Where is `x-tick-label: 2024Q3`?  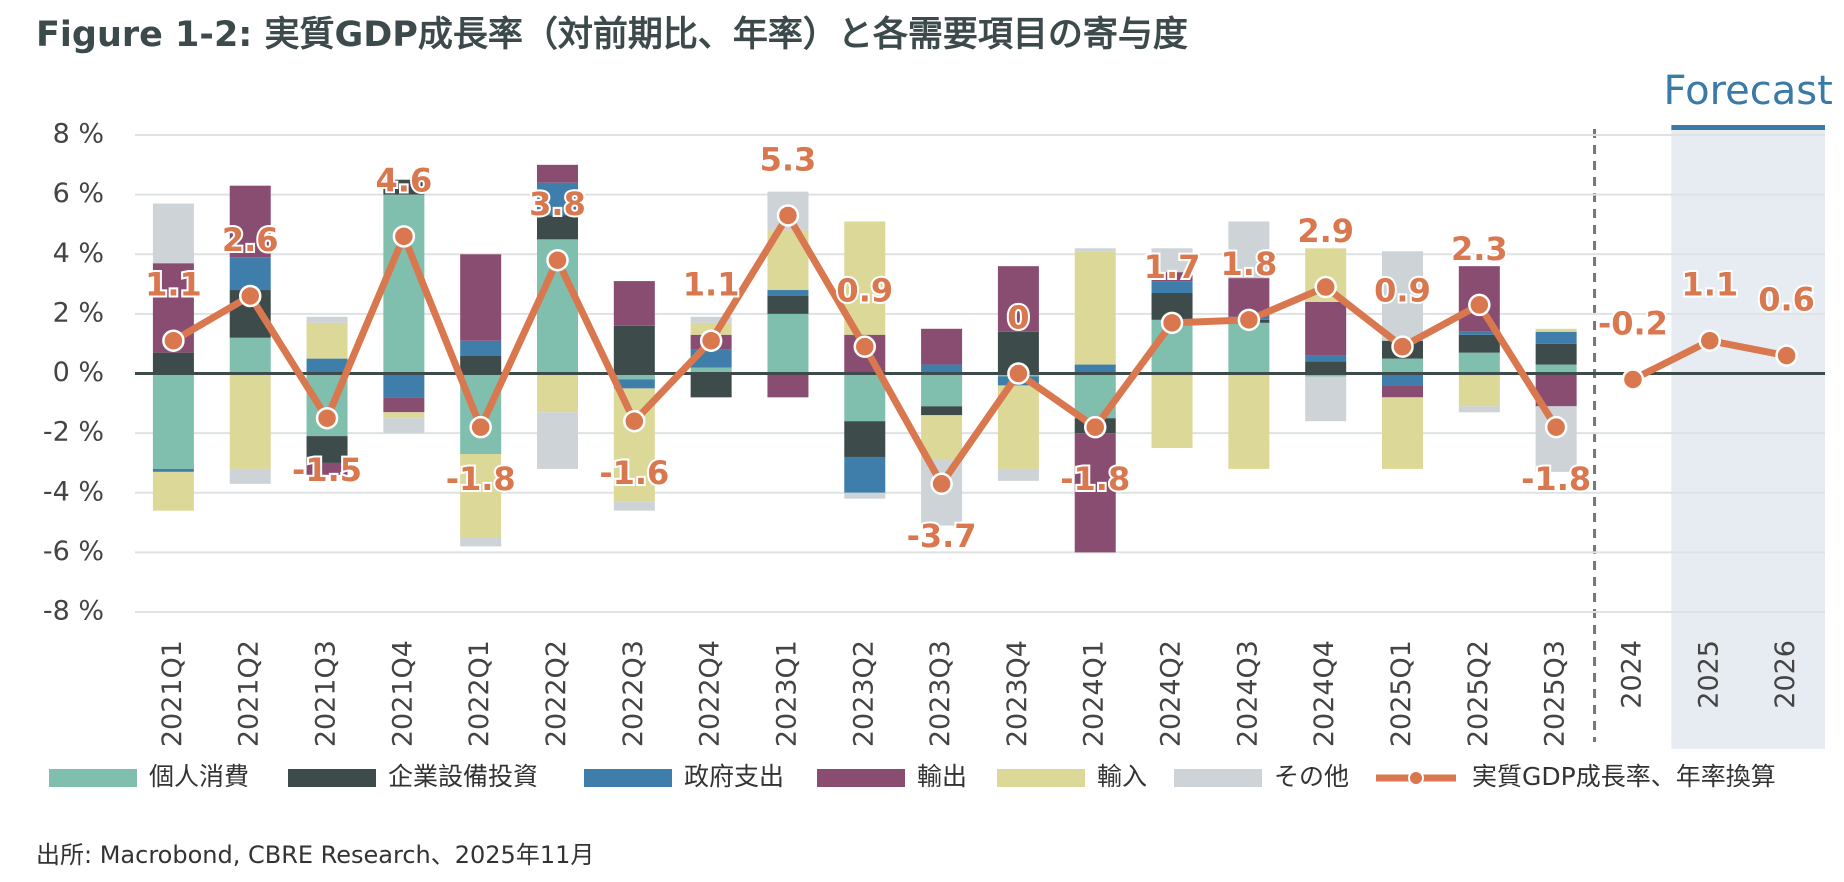
x-tick-label: 2024Q3 is located at coordinates (1247, 693).